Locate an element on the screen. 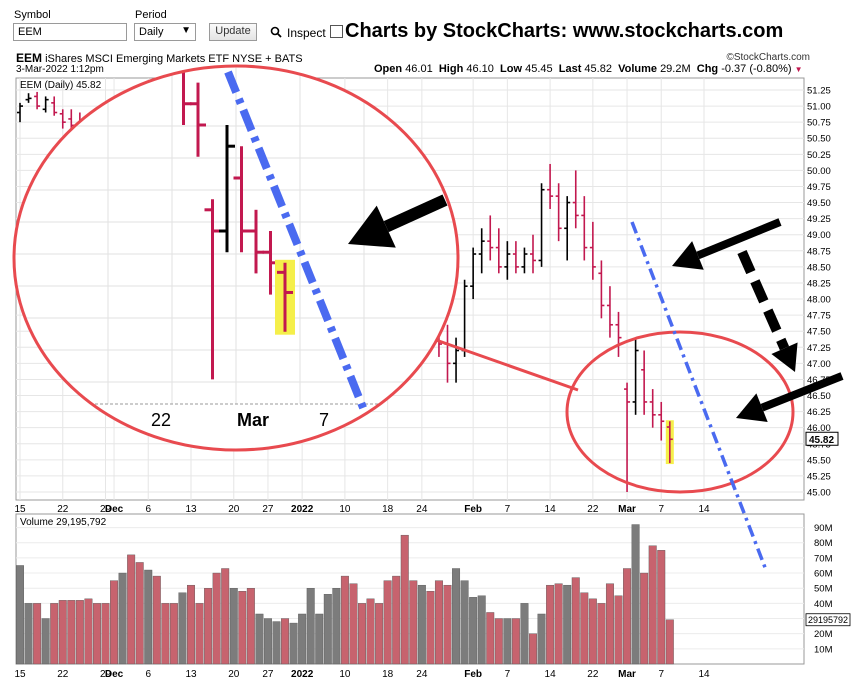 This screenshot has height=683, width=853. price-tick-label: 47.25 is located at coordinates (819, 348).